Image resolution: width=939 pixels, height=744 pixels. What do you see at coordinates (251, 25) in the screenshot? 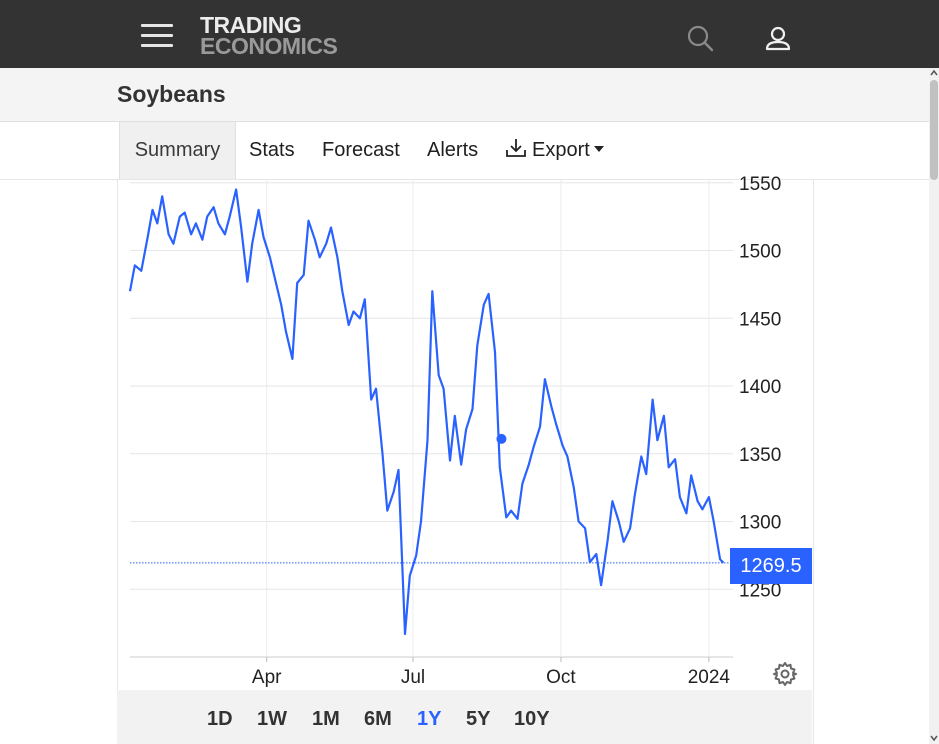
I see `logo-line-trading: TRADING` at bounding box center [251, 25].